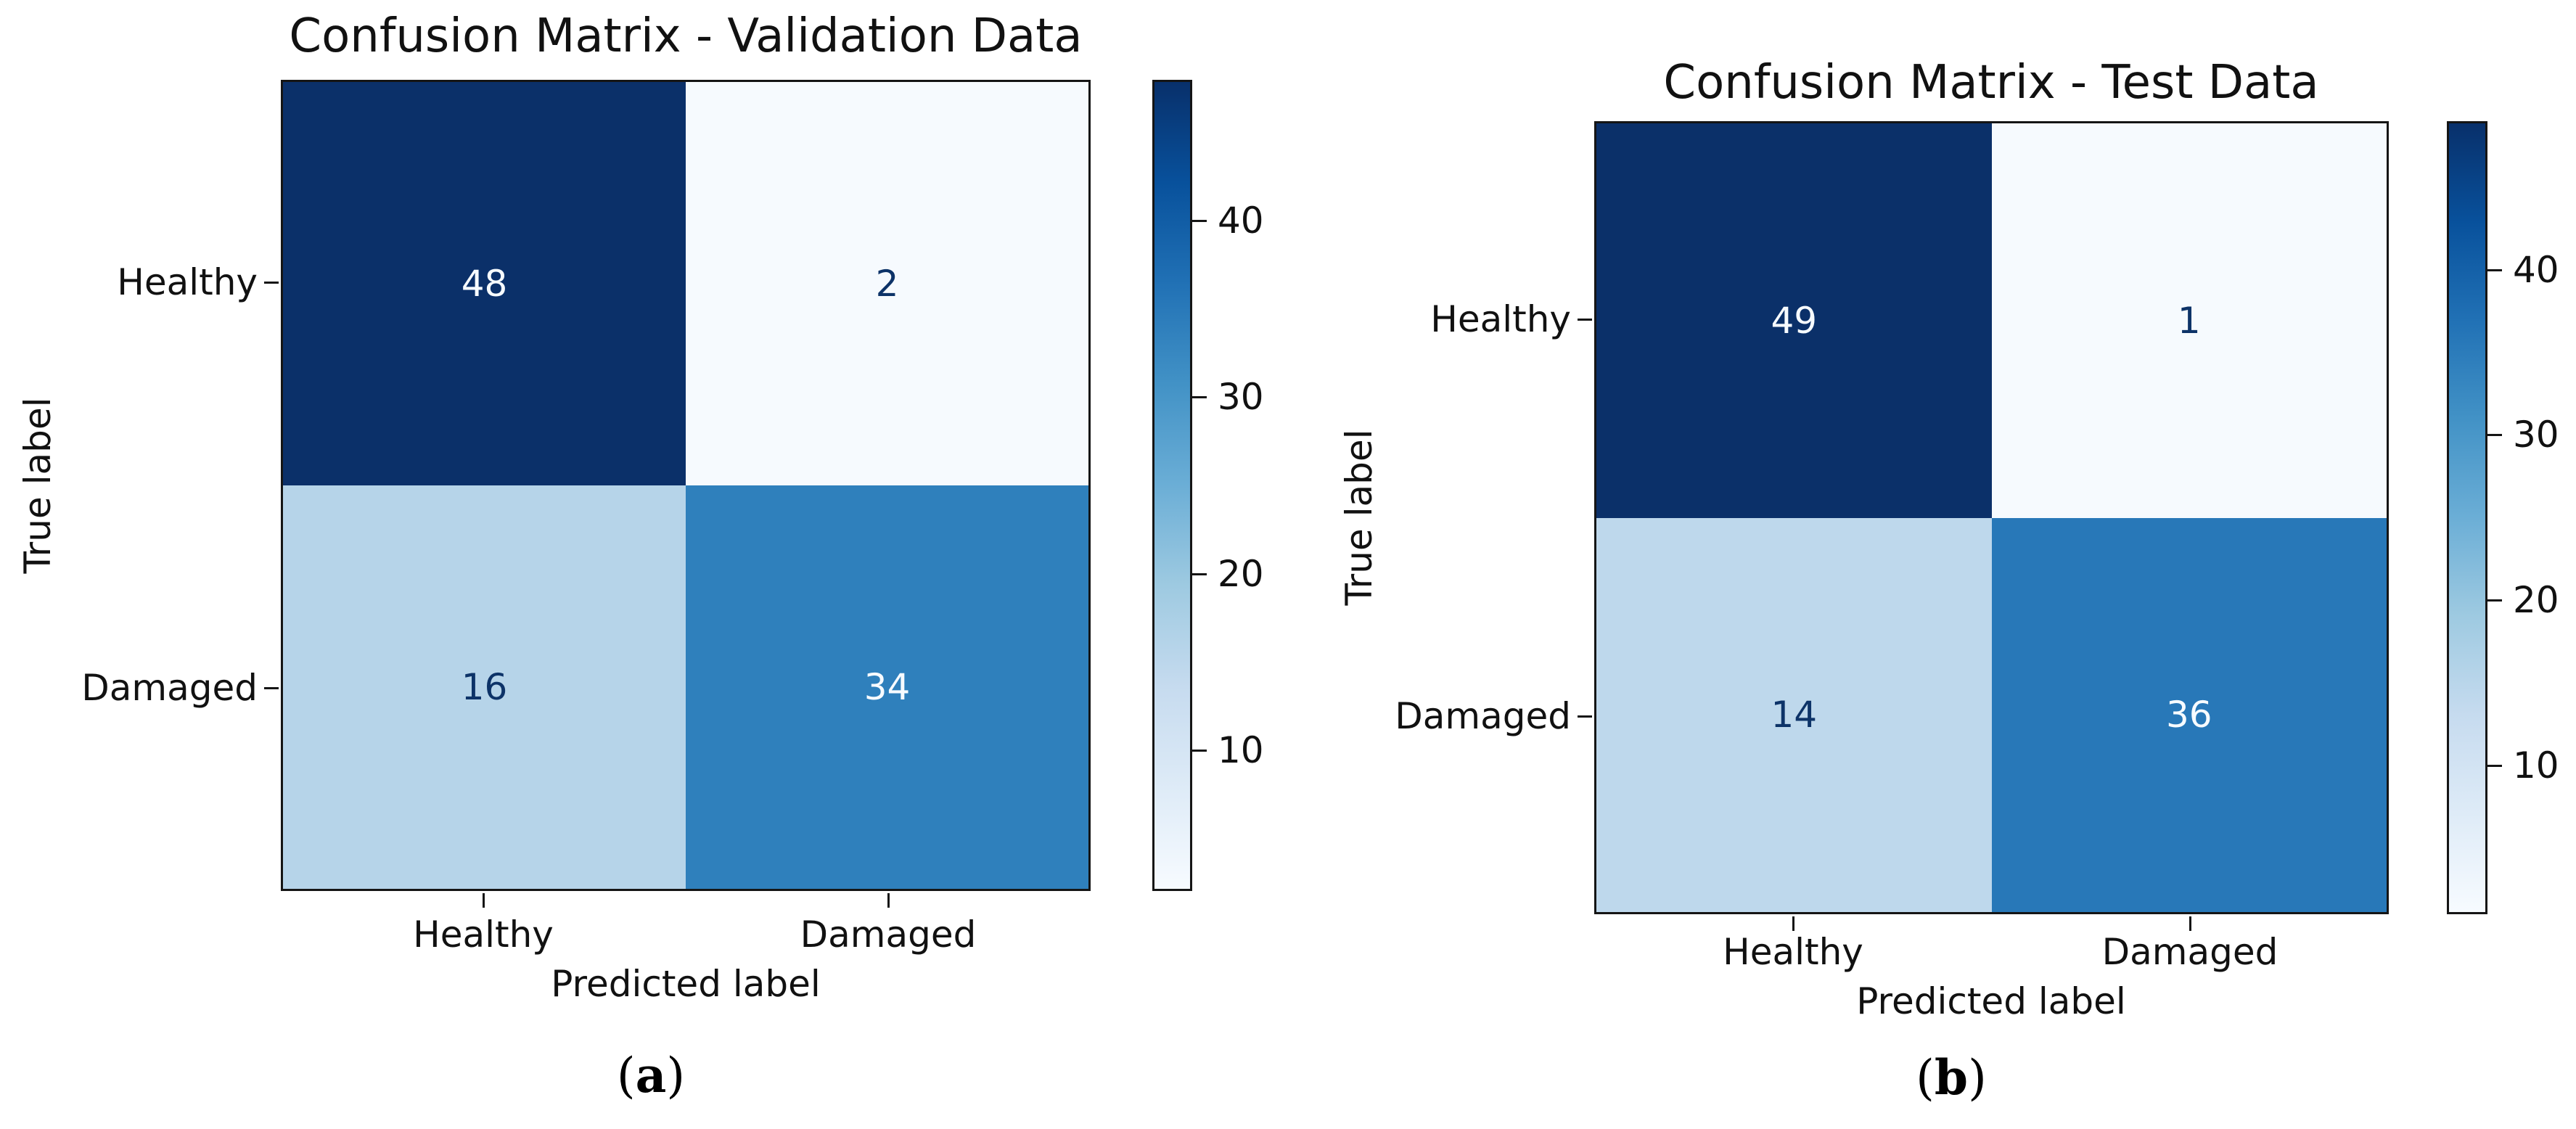 The image size is (2576, 1129). I want to click on panel-b-caption: (b), so click(1951, 1077).